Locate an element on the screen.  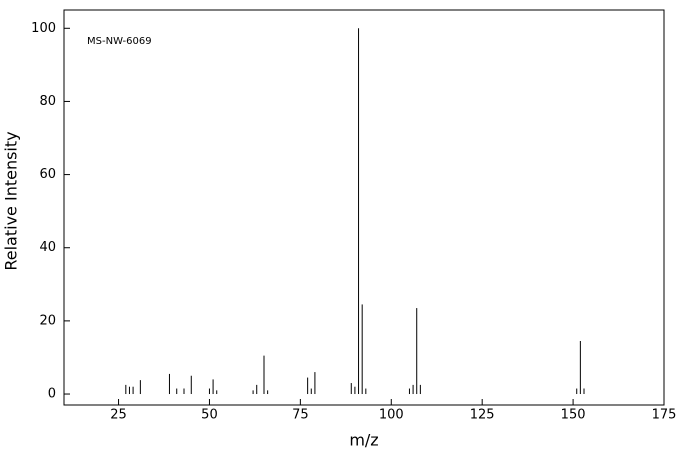
y-tick-label: 80 is located at coordinates (47, 101).